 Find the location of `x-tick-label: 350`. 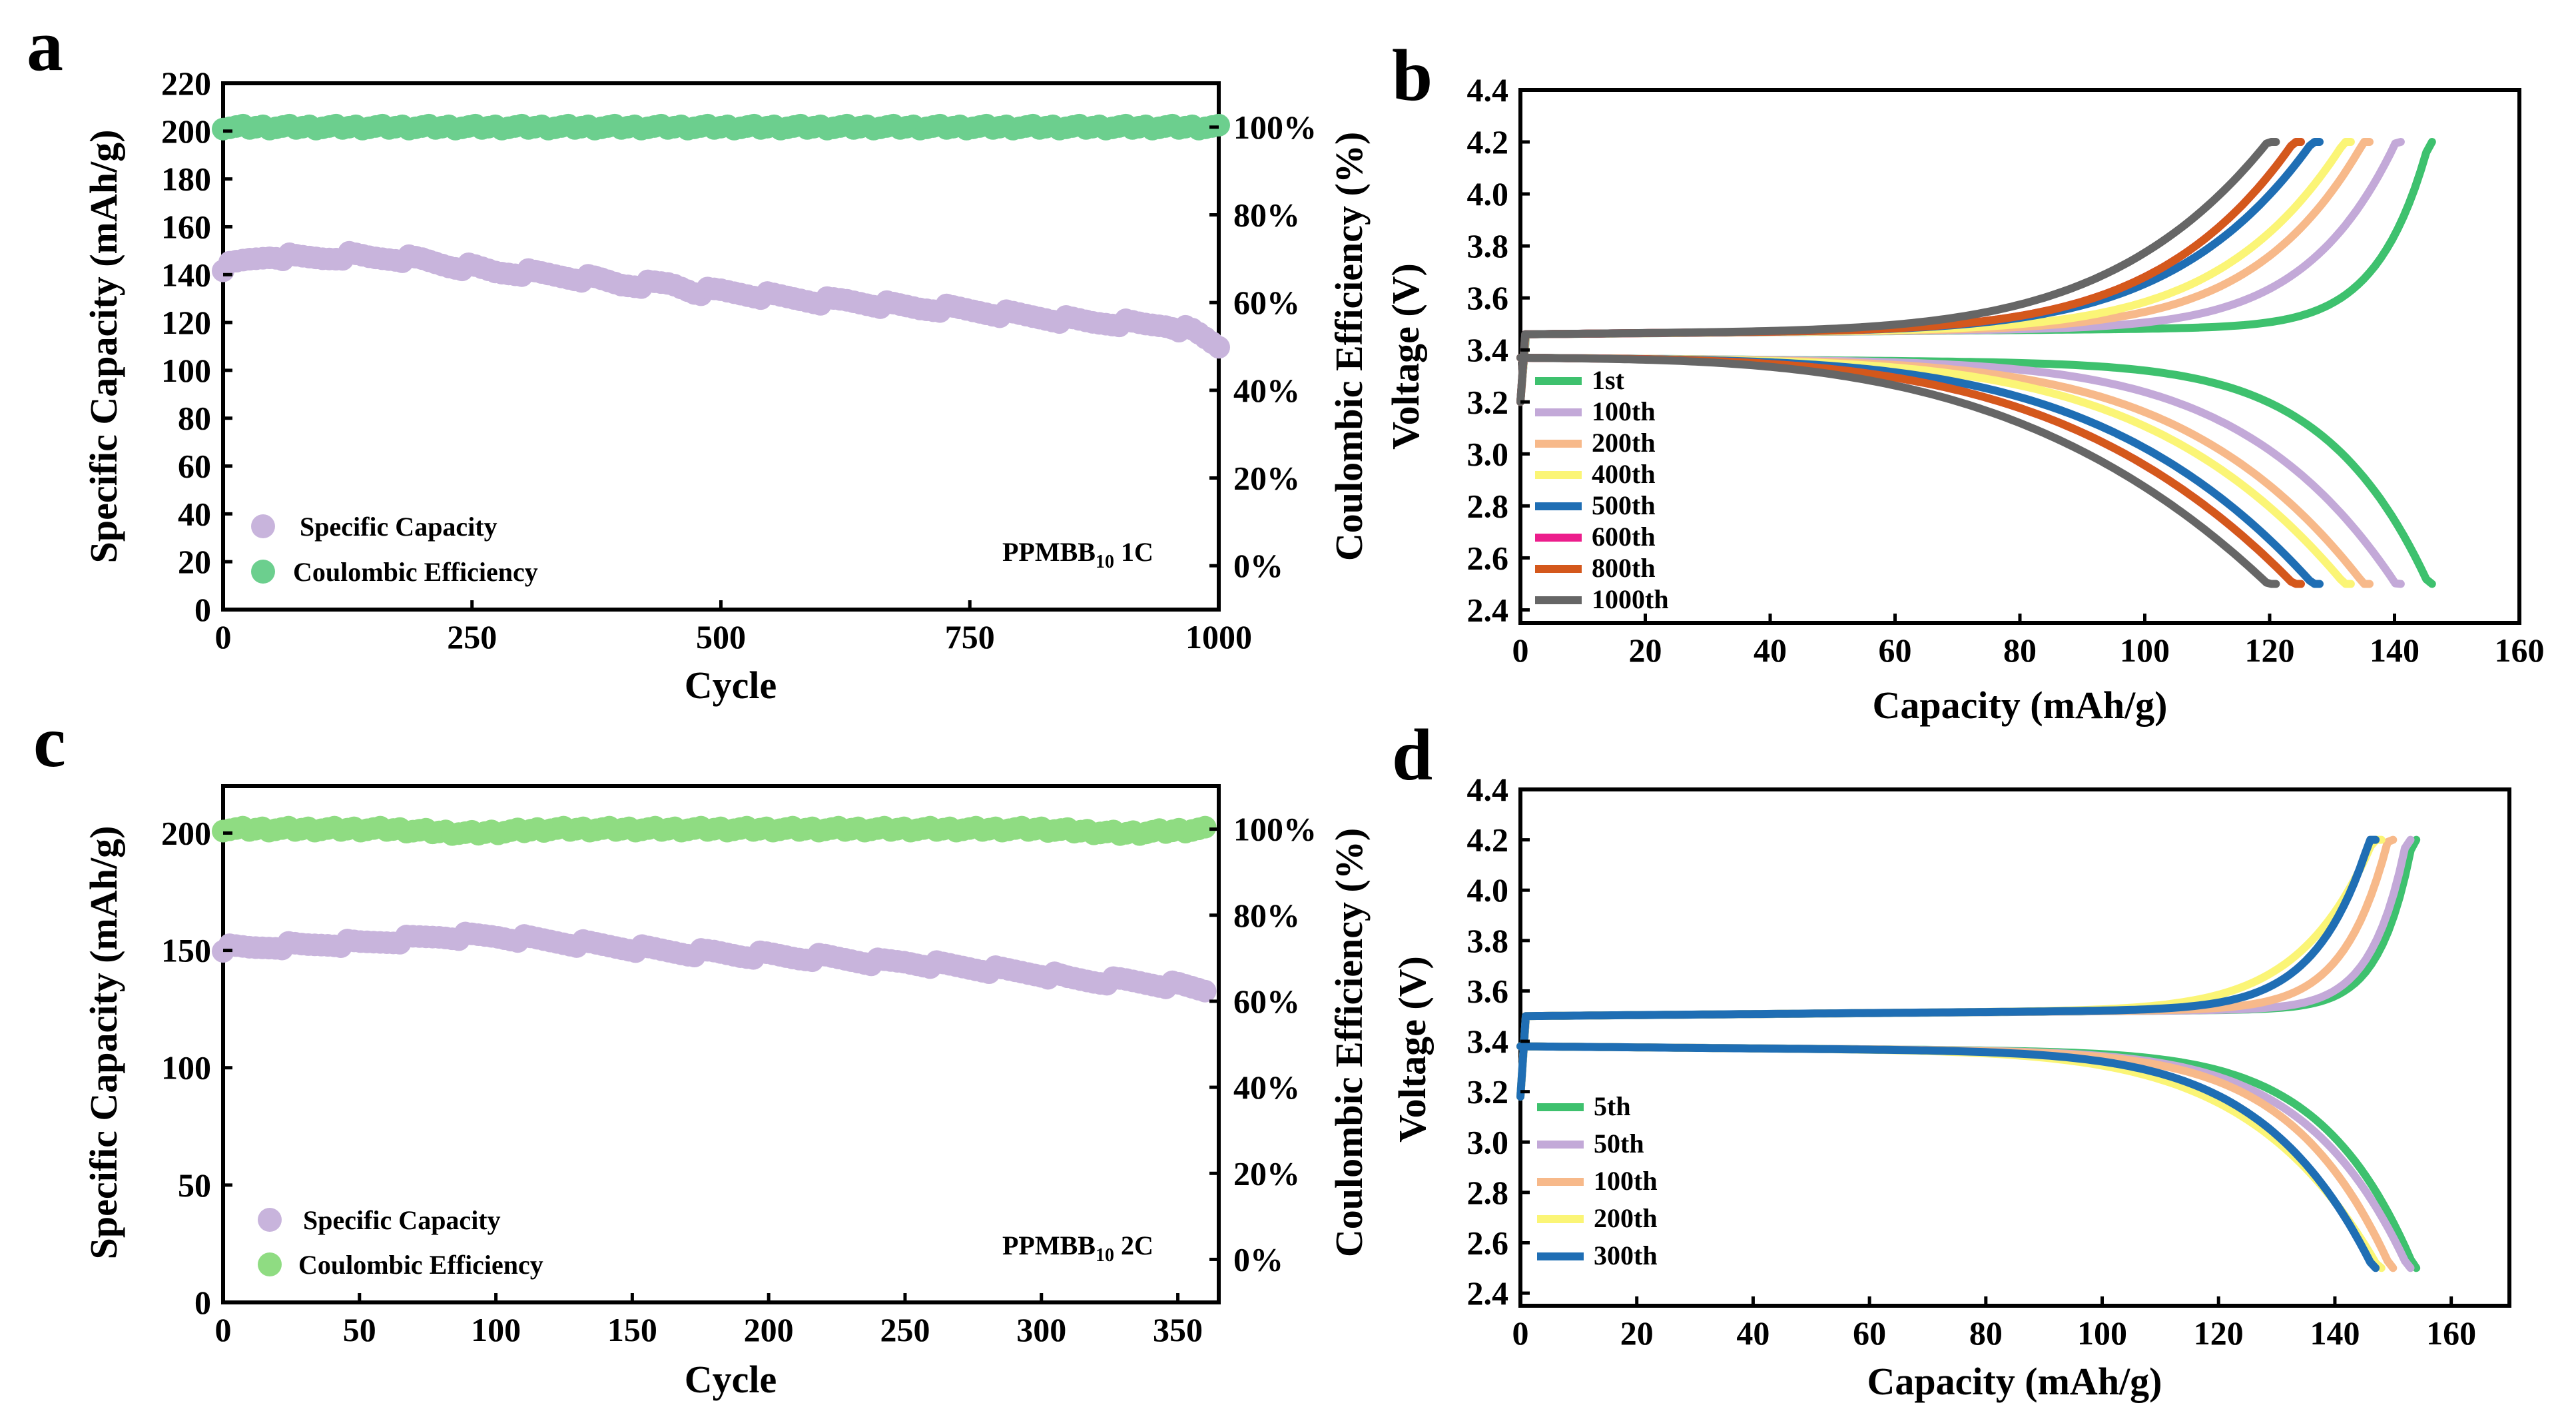

x-tick-label: 350 is located at coordinates (1178, 1329).